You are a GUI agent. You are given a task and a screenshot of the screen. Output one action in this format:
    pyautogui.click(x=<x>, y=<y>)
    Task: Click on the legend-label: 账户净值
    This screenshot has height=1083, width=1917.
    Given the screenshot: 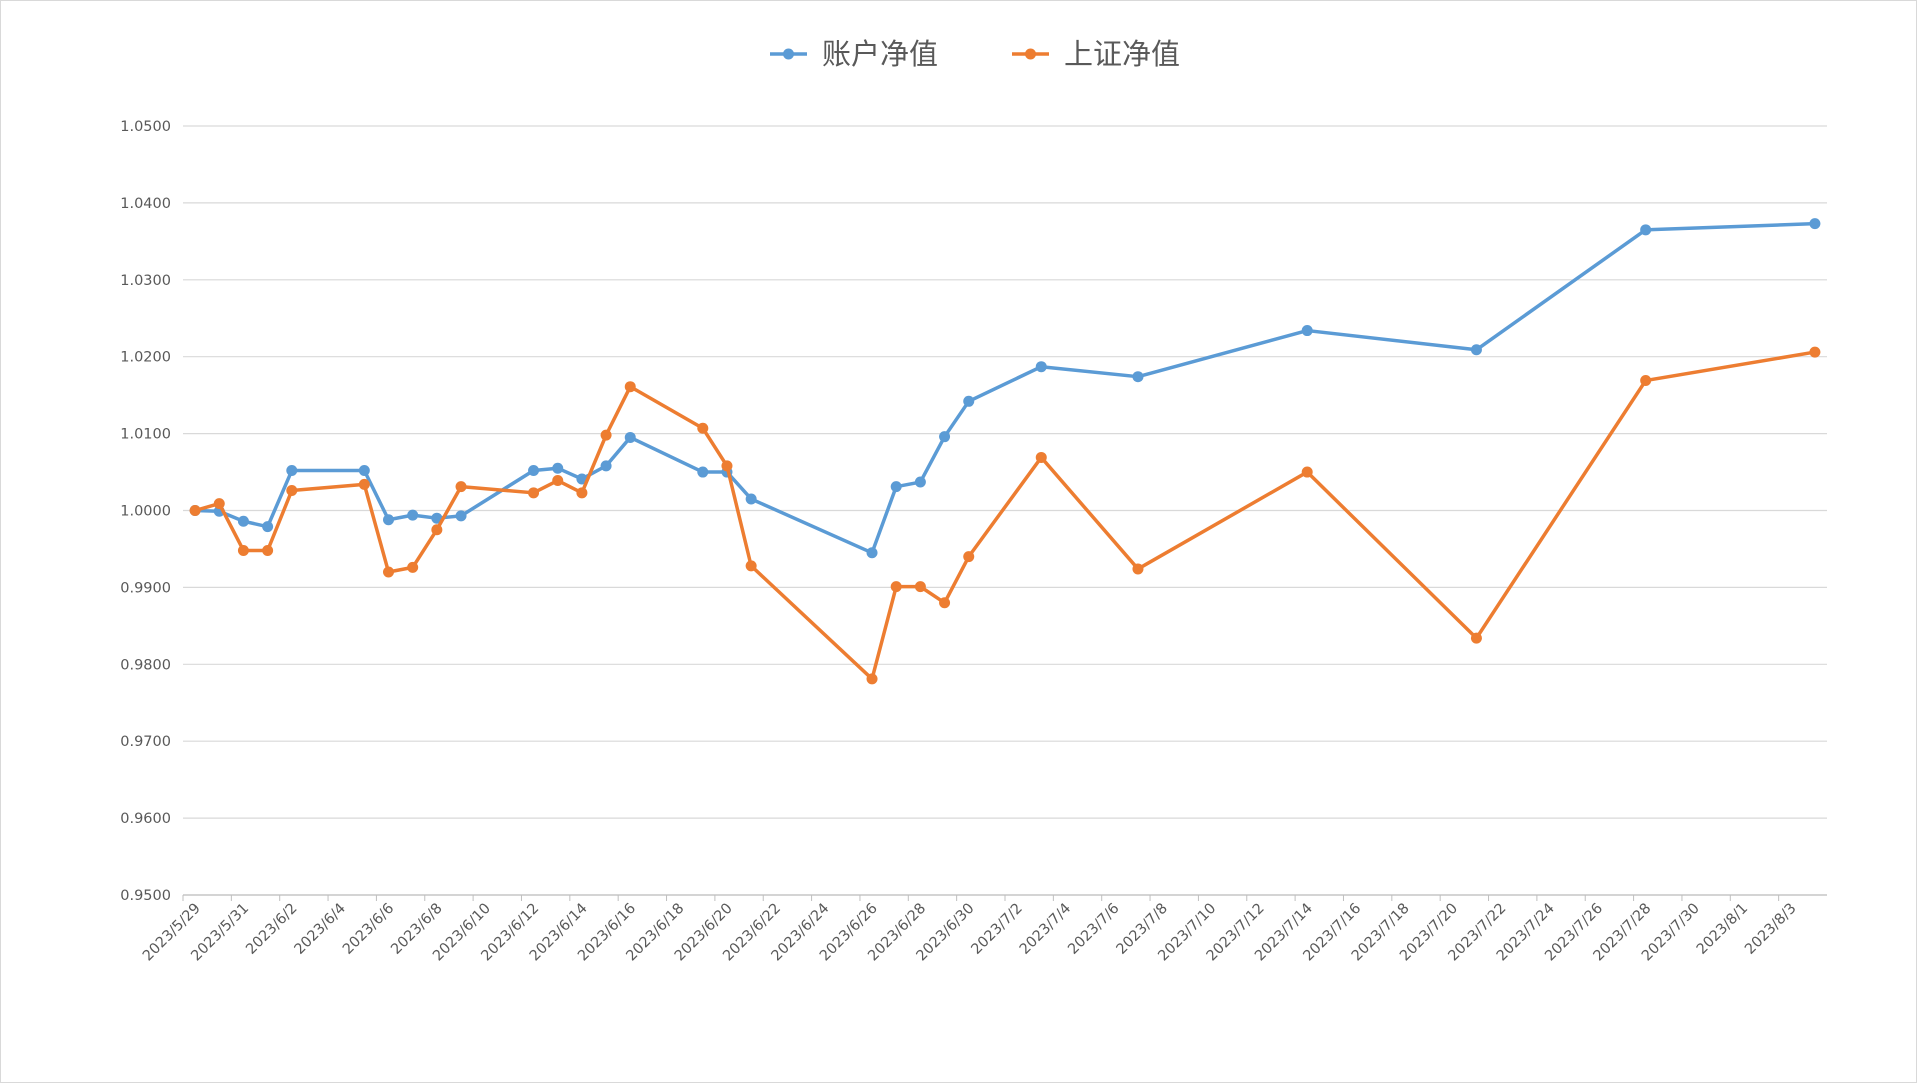 What is the action you would take?
    pyautogui.click(x=880, y=54)
    